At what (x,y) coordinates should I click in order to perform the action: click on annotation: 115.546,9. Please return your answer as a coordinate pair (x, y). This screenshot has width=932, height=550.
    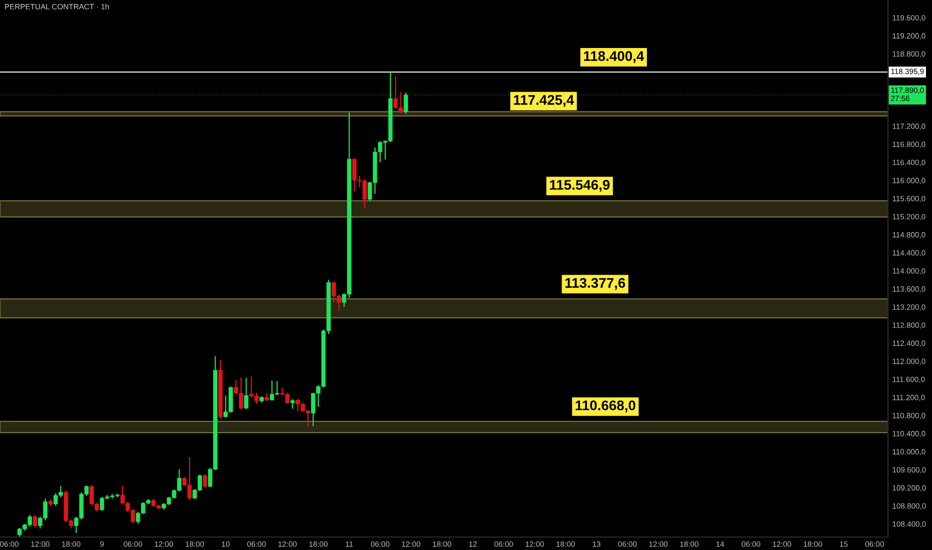
    Looking at the image, I should click on (580, 186).